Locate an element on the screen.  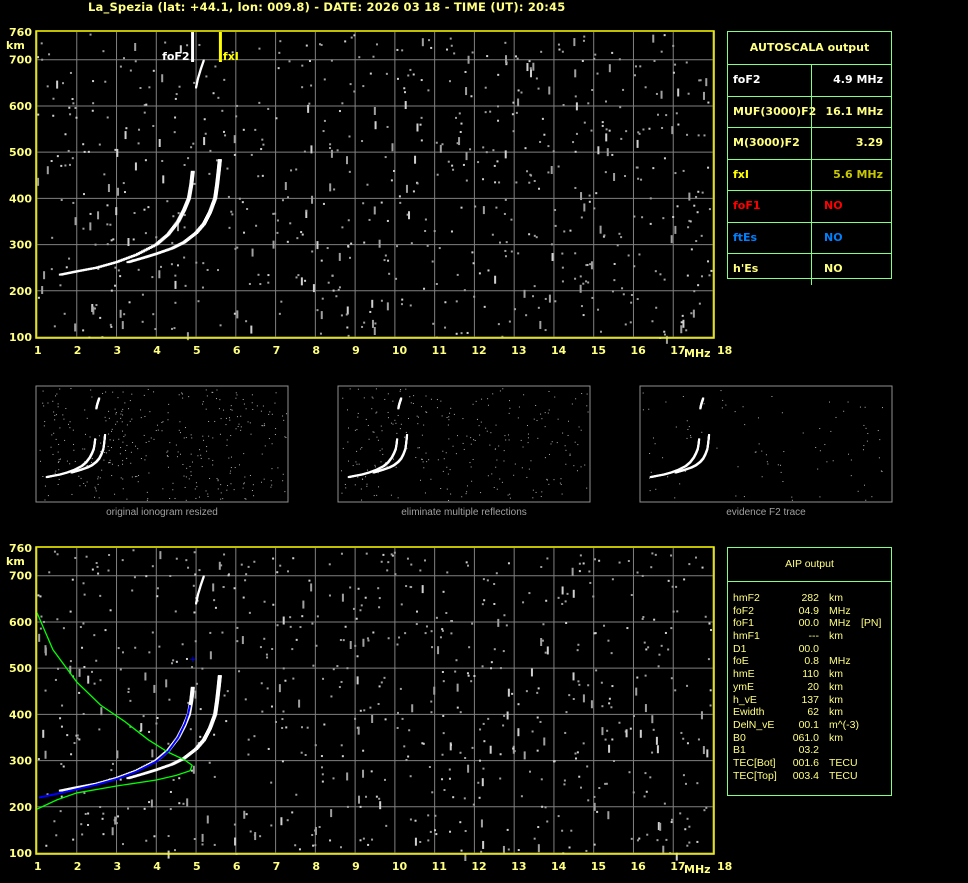
x-tick-label: 12 is located at coordinates (478, 350).